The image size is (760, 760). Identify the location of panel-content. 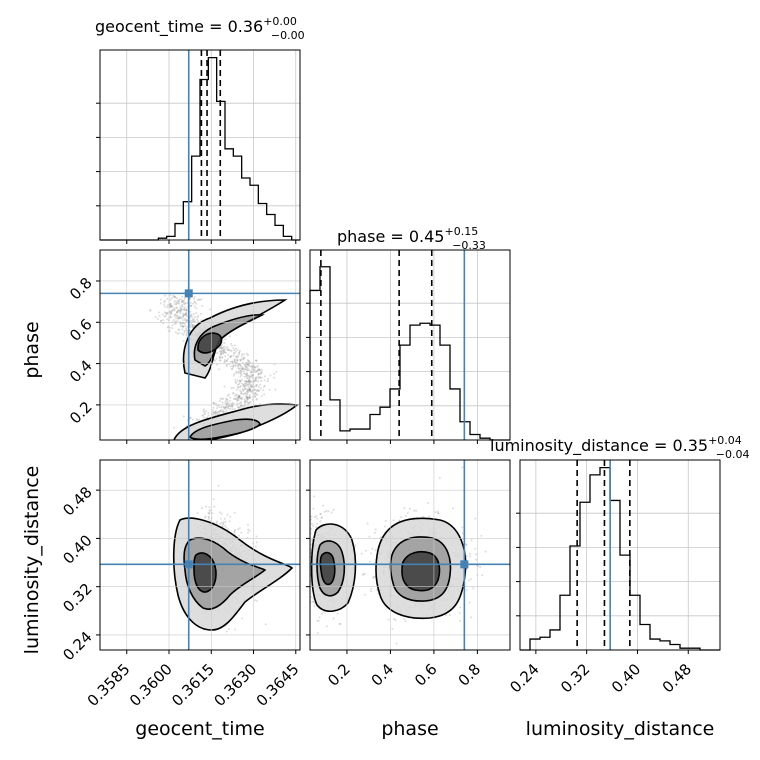
(405, 555).